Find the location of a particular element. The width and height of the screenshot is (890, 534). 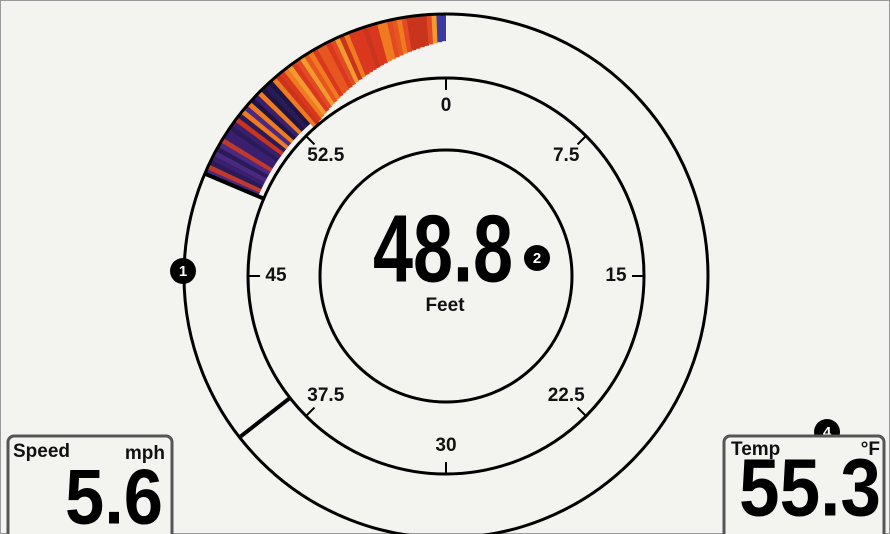

callout: 2 is located at coordinates (537, 258).